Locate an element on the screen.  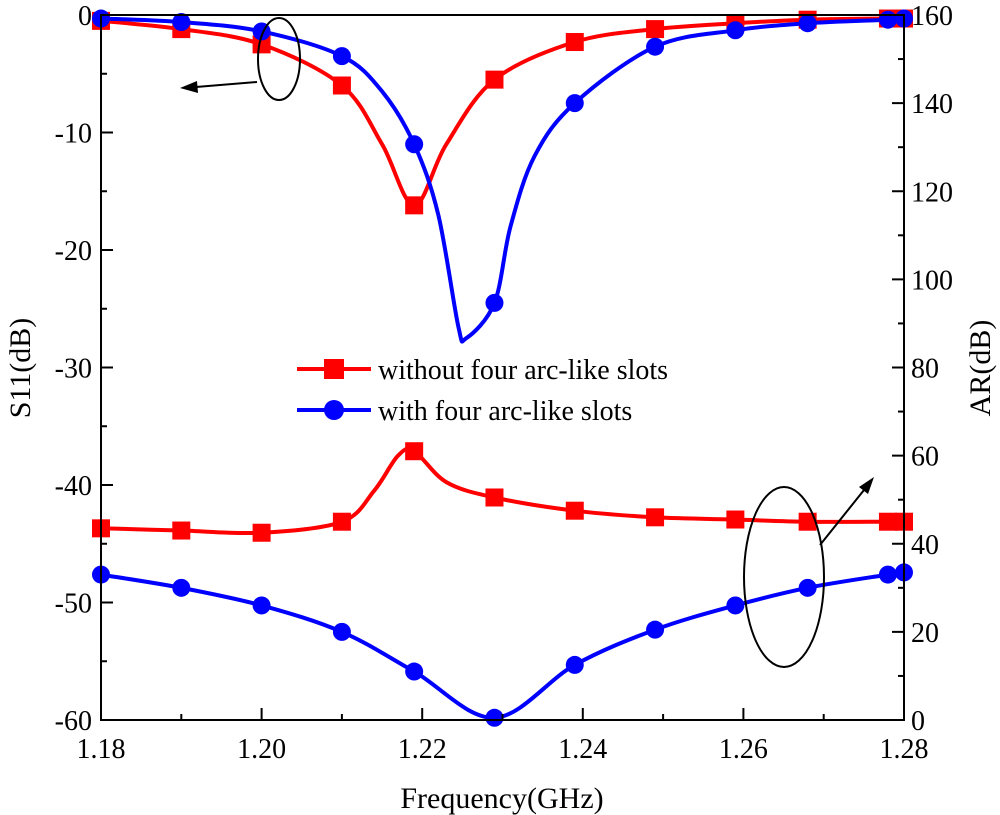
legend-label-without-slots: without four arc-like slots is located at coordinates (523, 370).